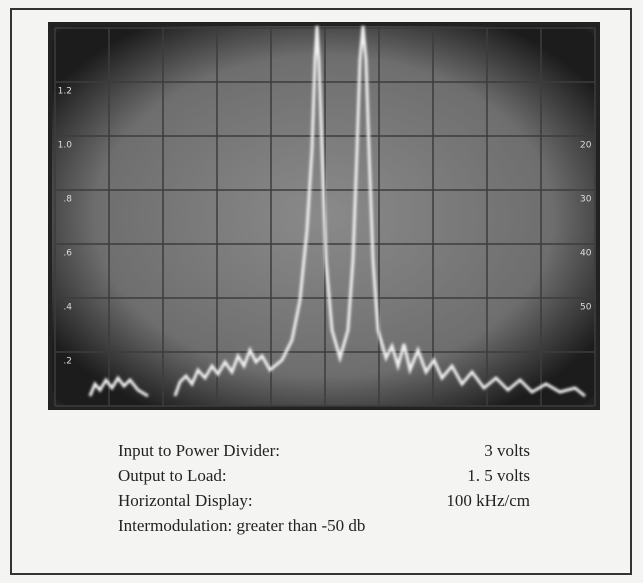 Image resolution: width=643 pixels, height=583 pixels. Describe the element at coordinates (498, 475) in the screenshot. I see `caption-value: 1. 5 volts` at that location.